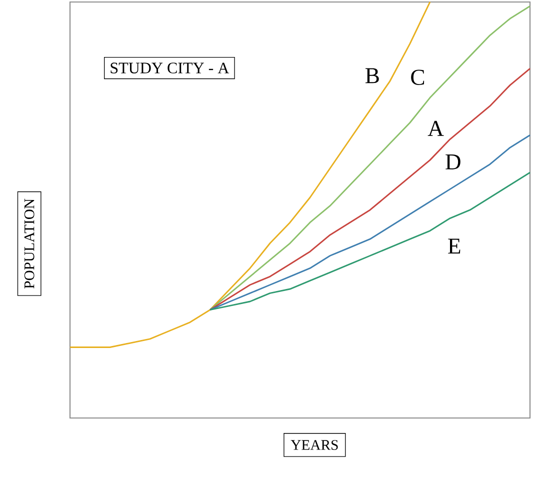 The height and width of the screenshot is (477, 545). Describe the element at coordinates (170, 68) in the screenshot. I see `text: STUDY CITY - A` at that location.